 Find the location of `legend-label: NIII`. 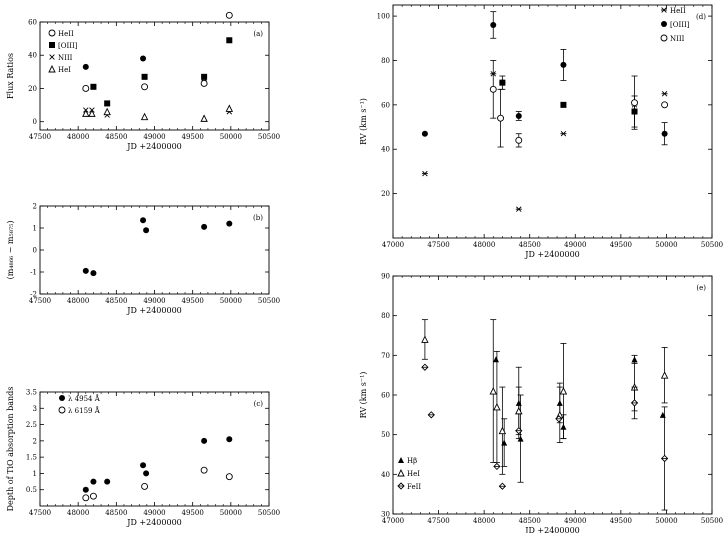

legend-label: NIII is located at coordinates (677, 39).